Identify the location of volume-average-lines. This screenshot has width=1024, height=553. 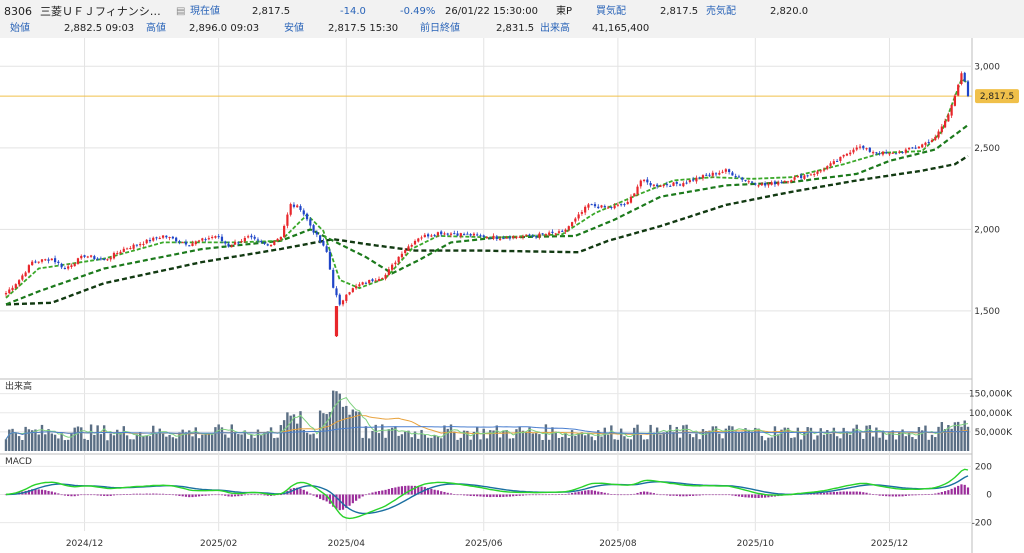
(487, 418).